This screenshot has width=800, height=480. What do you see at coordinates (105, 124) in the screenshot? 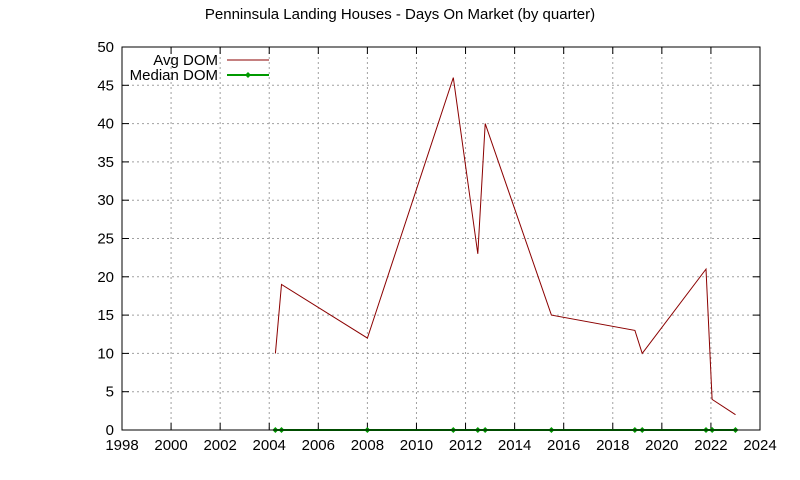
I see `y-tick-label: 40` at bounding box center [105, 124].